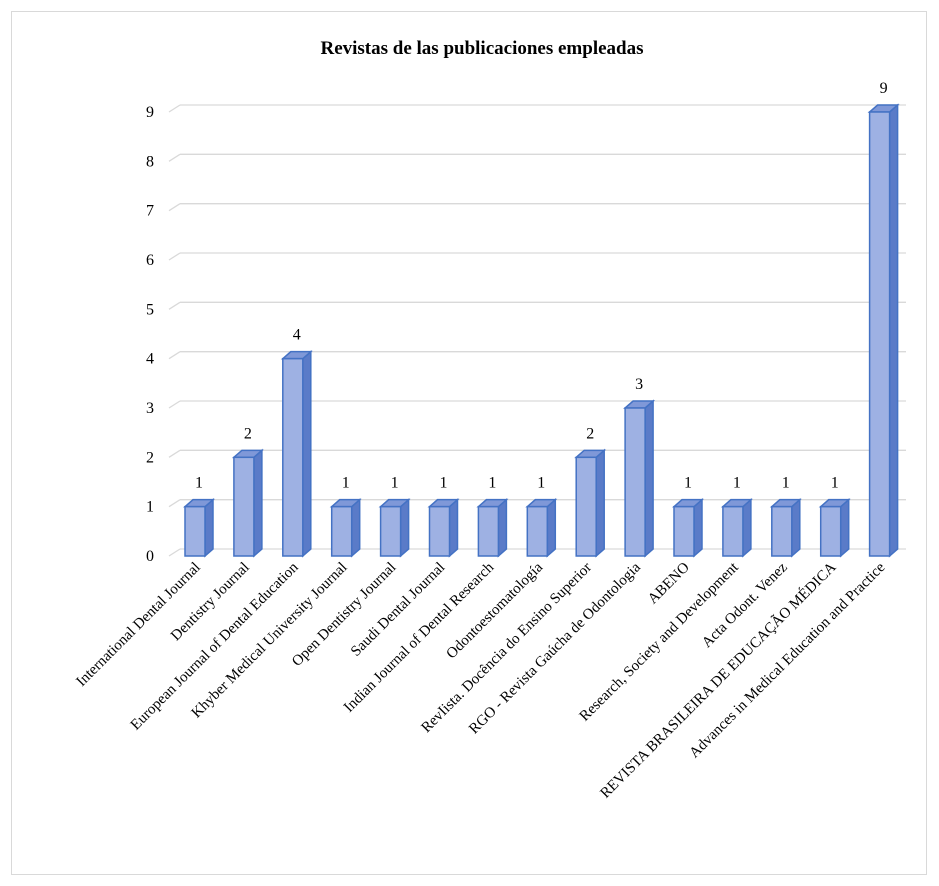  Describe the element at coordinates (884, 88) in the screenshot. I see `data-label: 9` at that location.